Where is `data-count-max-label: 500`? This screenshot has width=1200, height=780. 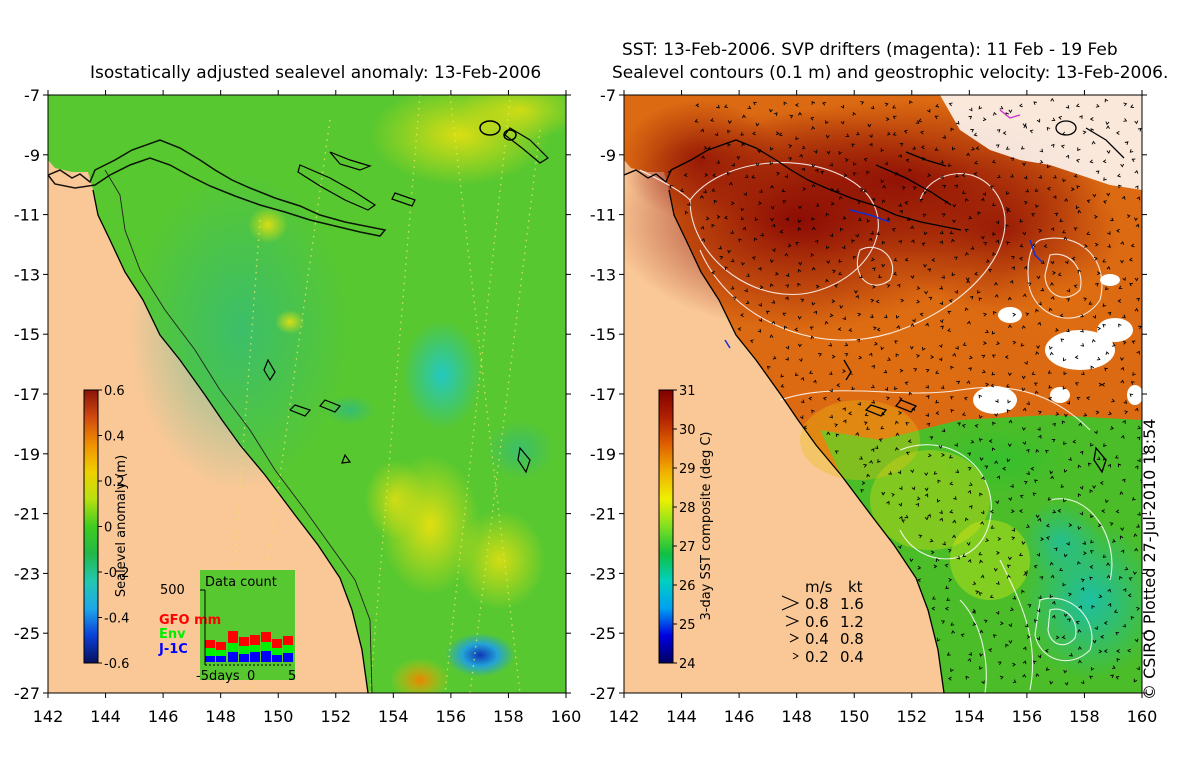 data-count-max-label: 500 is located at coordinates (172, 590).